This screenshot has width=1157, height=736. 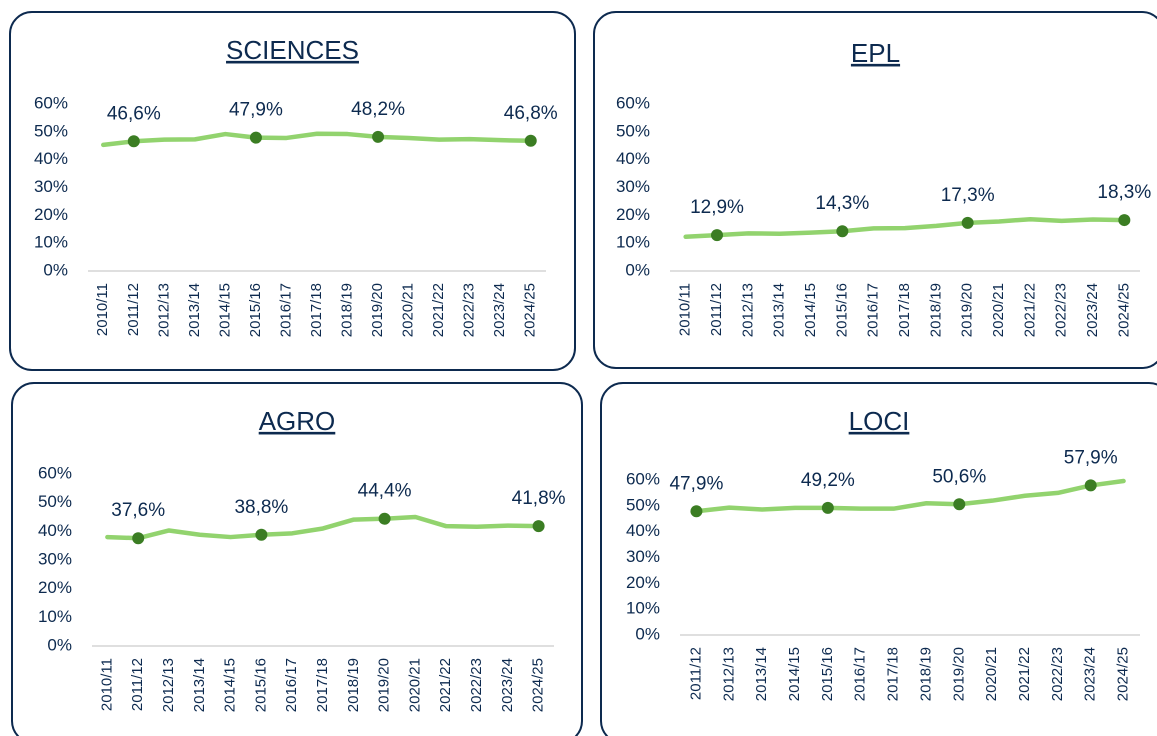 I want to click on data-label: 57,9%, so click(x=1091, y=457).